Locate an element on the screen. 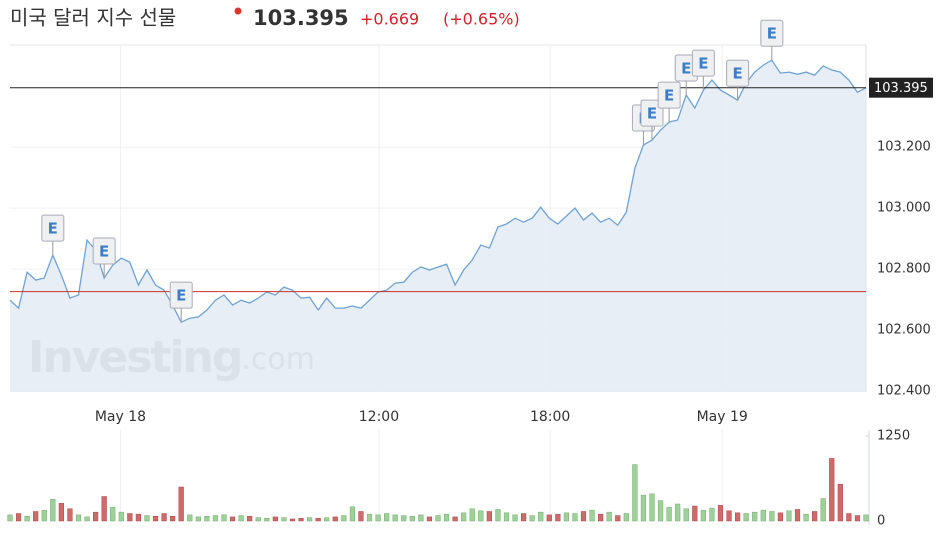  change-percent: (+0.65%) is located at coordinates (481, 19).